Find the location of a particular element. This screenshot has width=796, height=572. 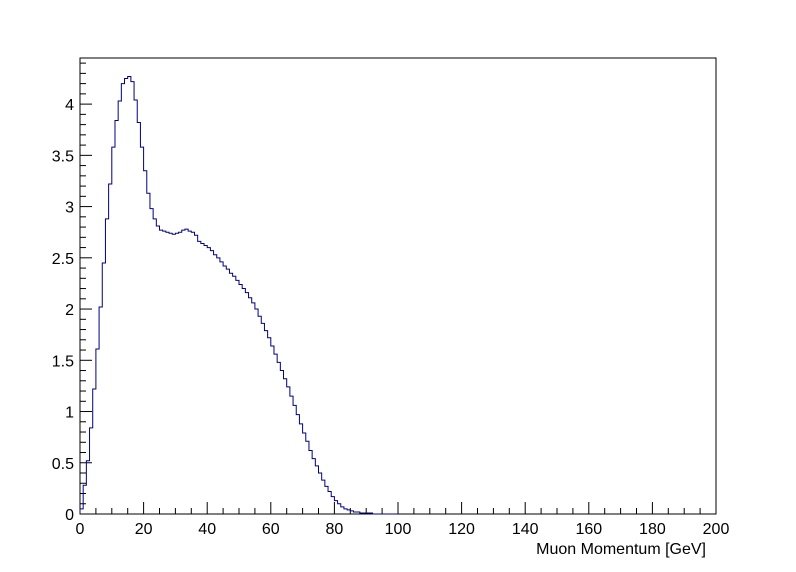

x-tick-label: 40 is located at coordinates (207, 529).